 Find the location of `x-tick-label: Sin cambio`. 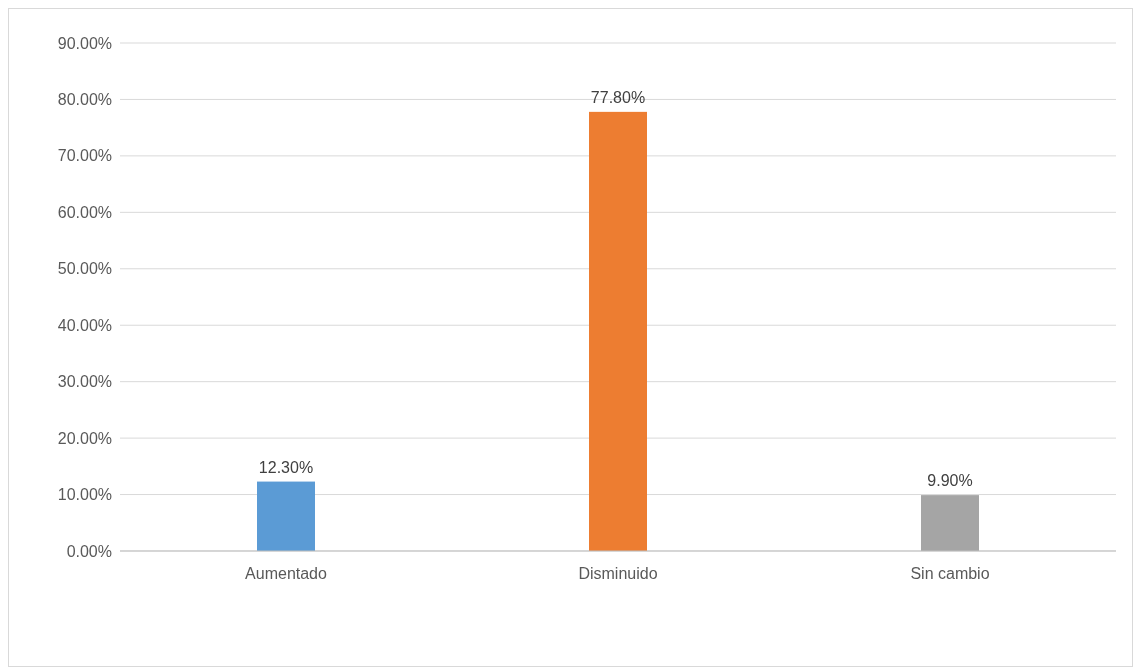

x-tick-label: Sin cambio is located at coordinates (950, 573).